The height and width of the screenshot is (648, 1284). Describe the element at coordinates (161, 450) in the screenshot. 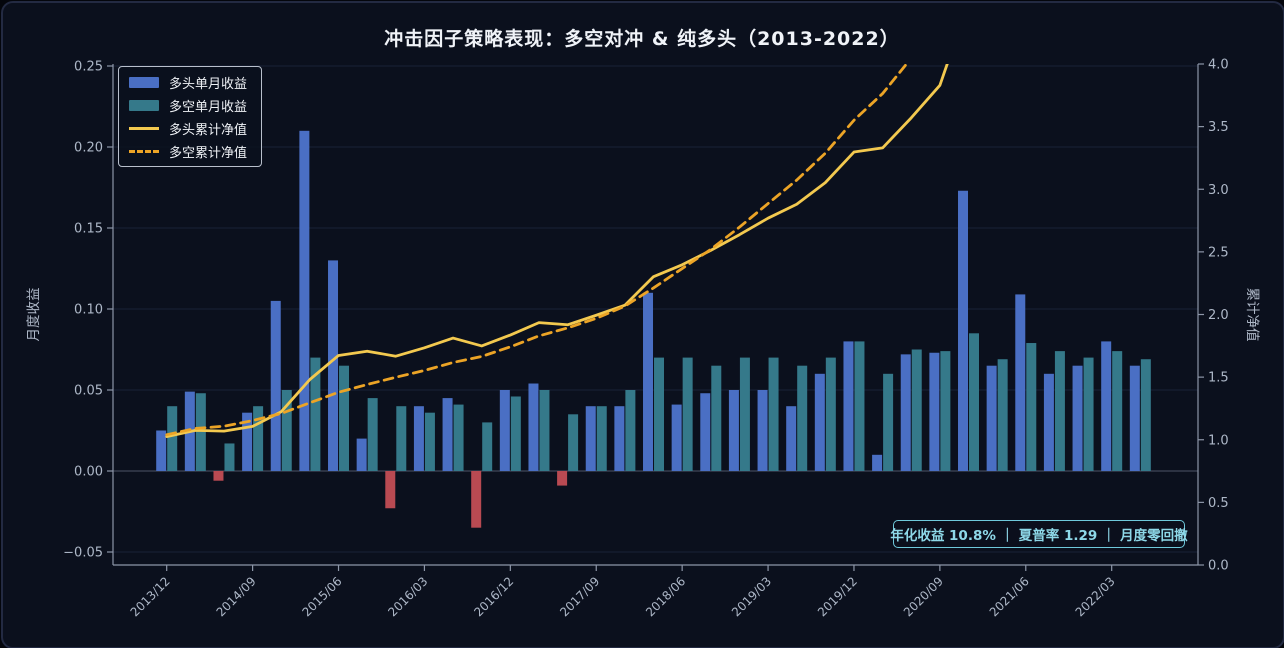

I see `bar-long-2013/12` at that location.